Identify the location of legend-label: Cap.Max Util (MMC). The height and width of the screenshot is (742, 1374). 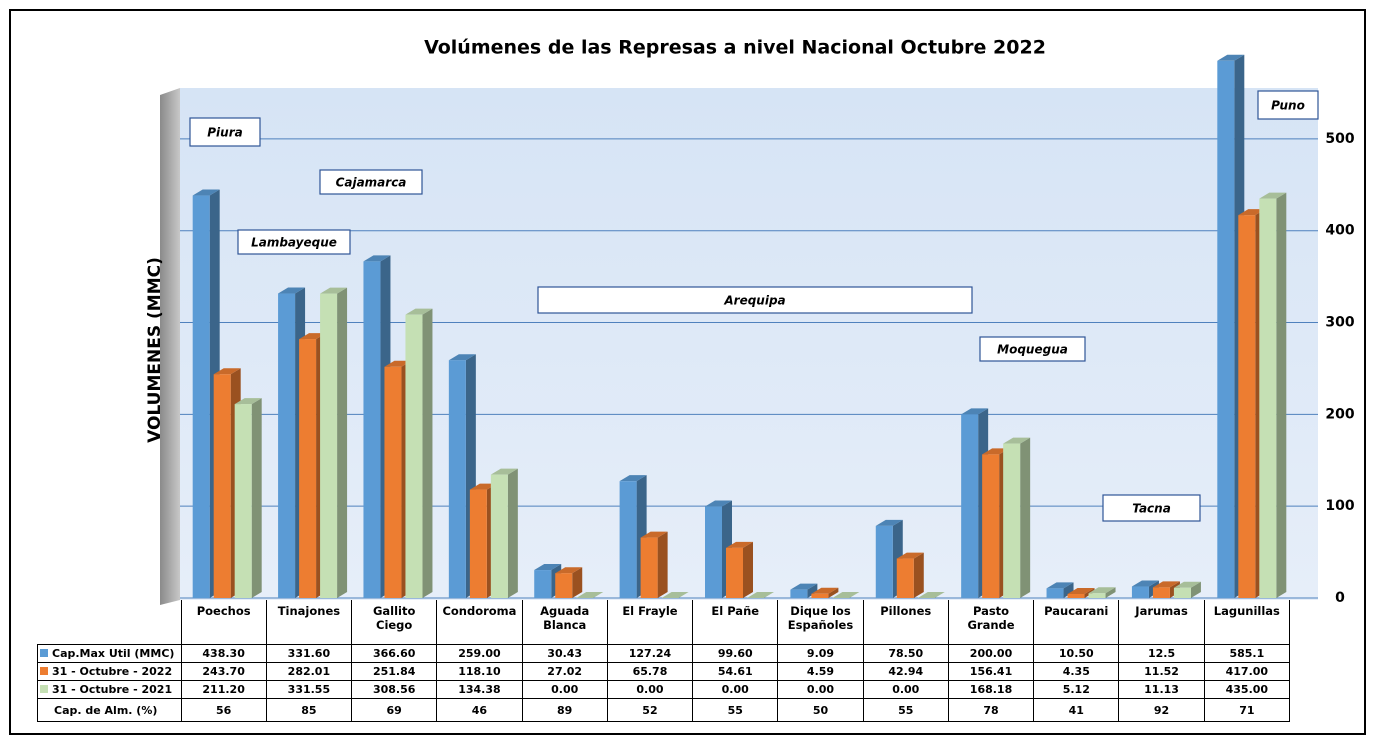
(113, 653).